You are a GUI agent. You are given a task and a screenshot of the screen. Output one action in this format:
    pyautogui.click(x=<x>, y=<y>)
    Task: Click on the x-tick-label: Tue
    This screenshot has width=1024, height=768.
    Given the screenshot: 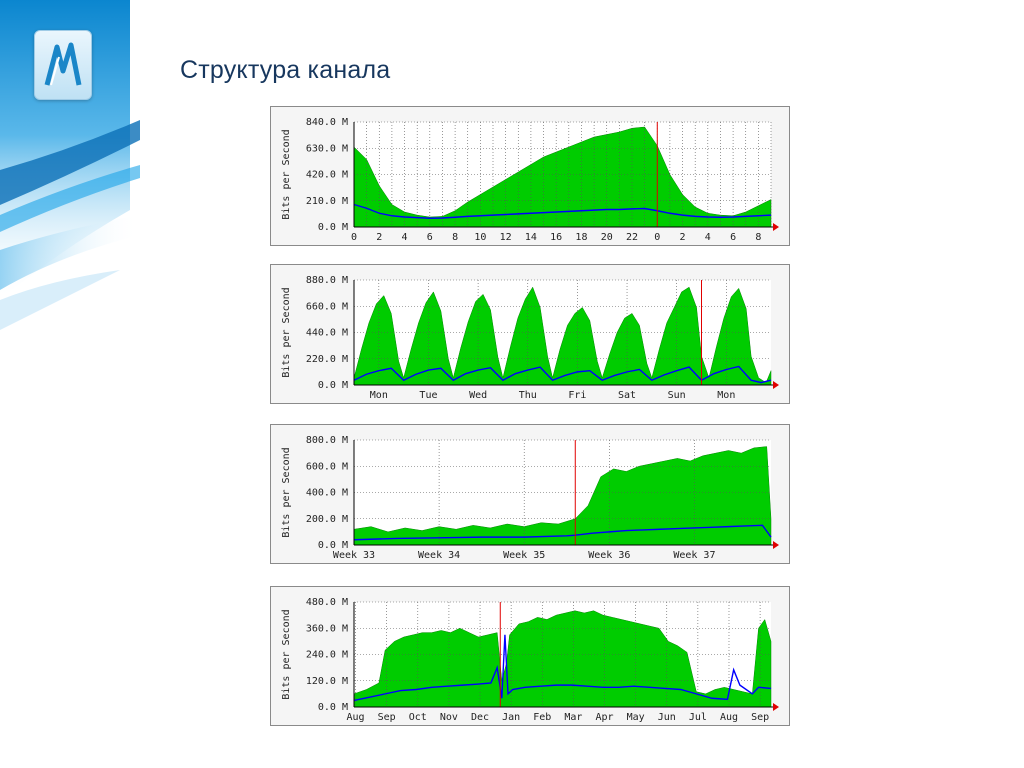 What is the action you would take?
    pyautogui.click(x=428, y=395)
    